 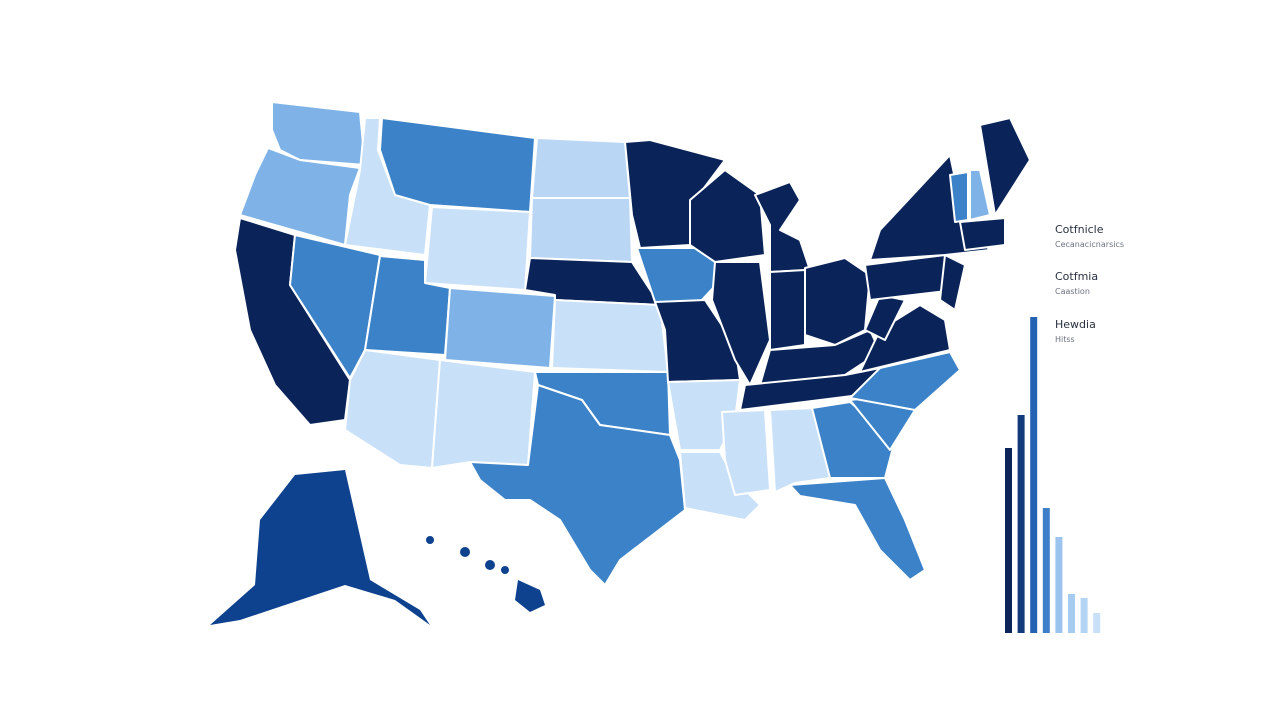 I want to click on legend-subtitle: Caastion, so click(x=1072, y=291).